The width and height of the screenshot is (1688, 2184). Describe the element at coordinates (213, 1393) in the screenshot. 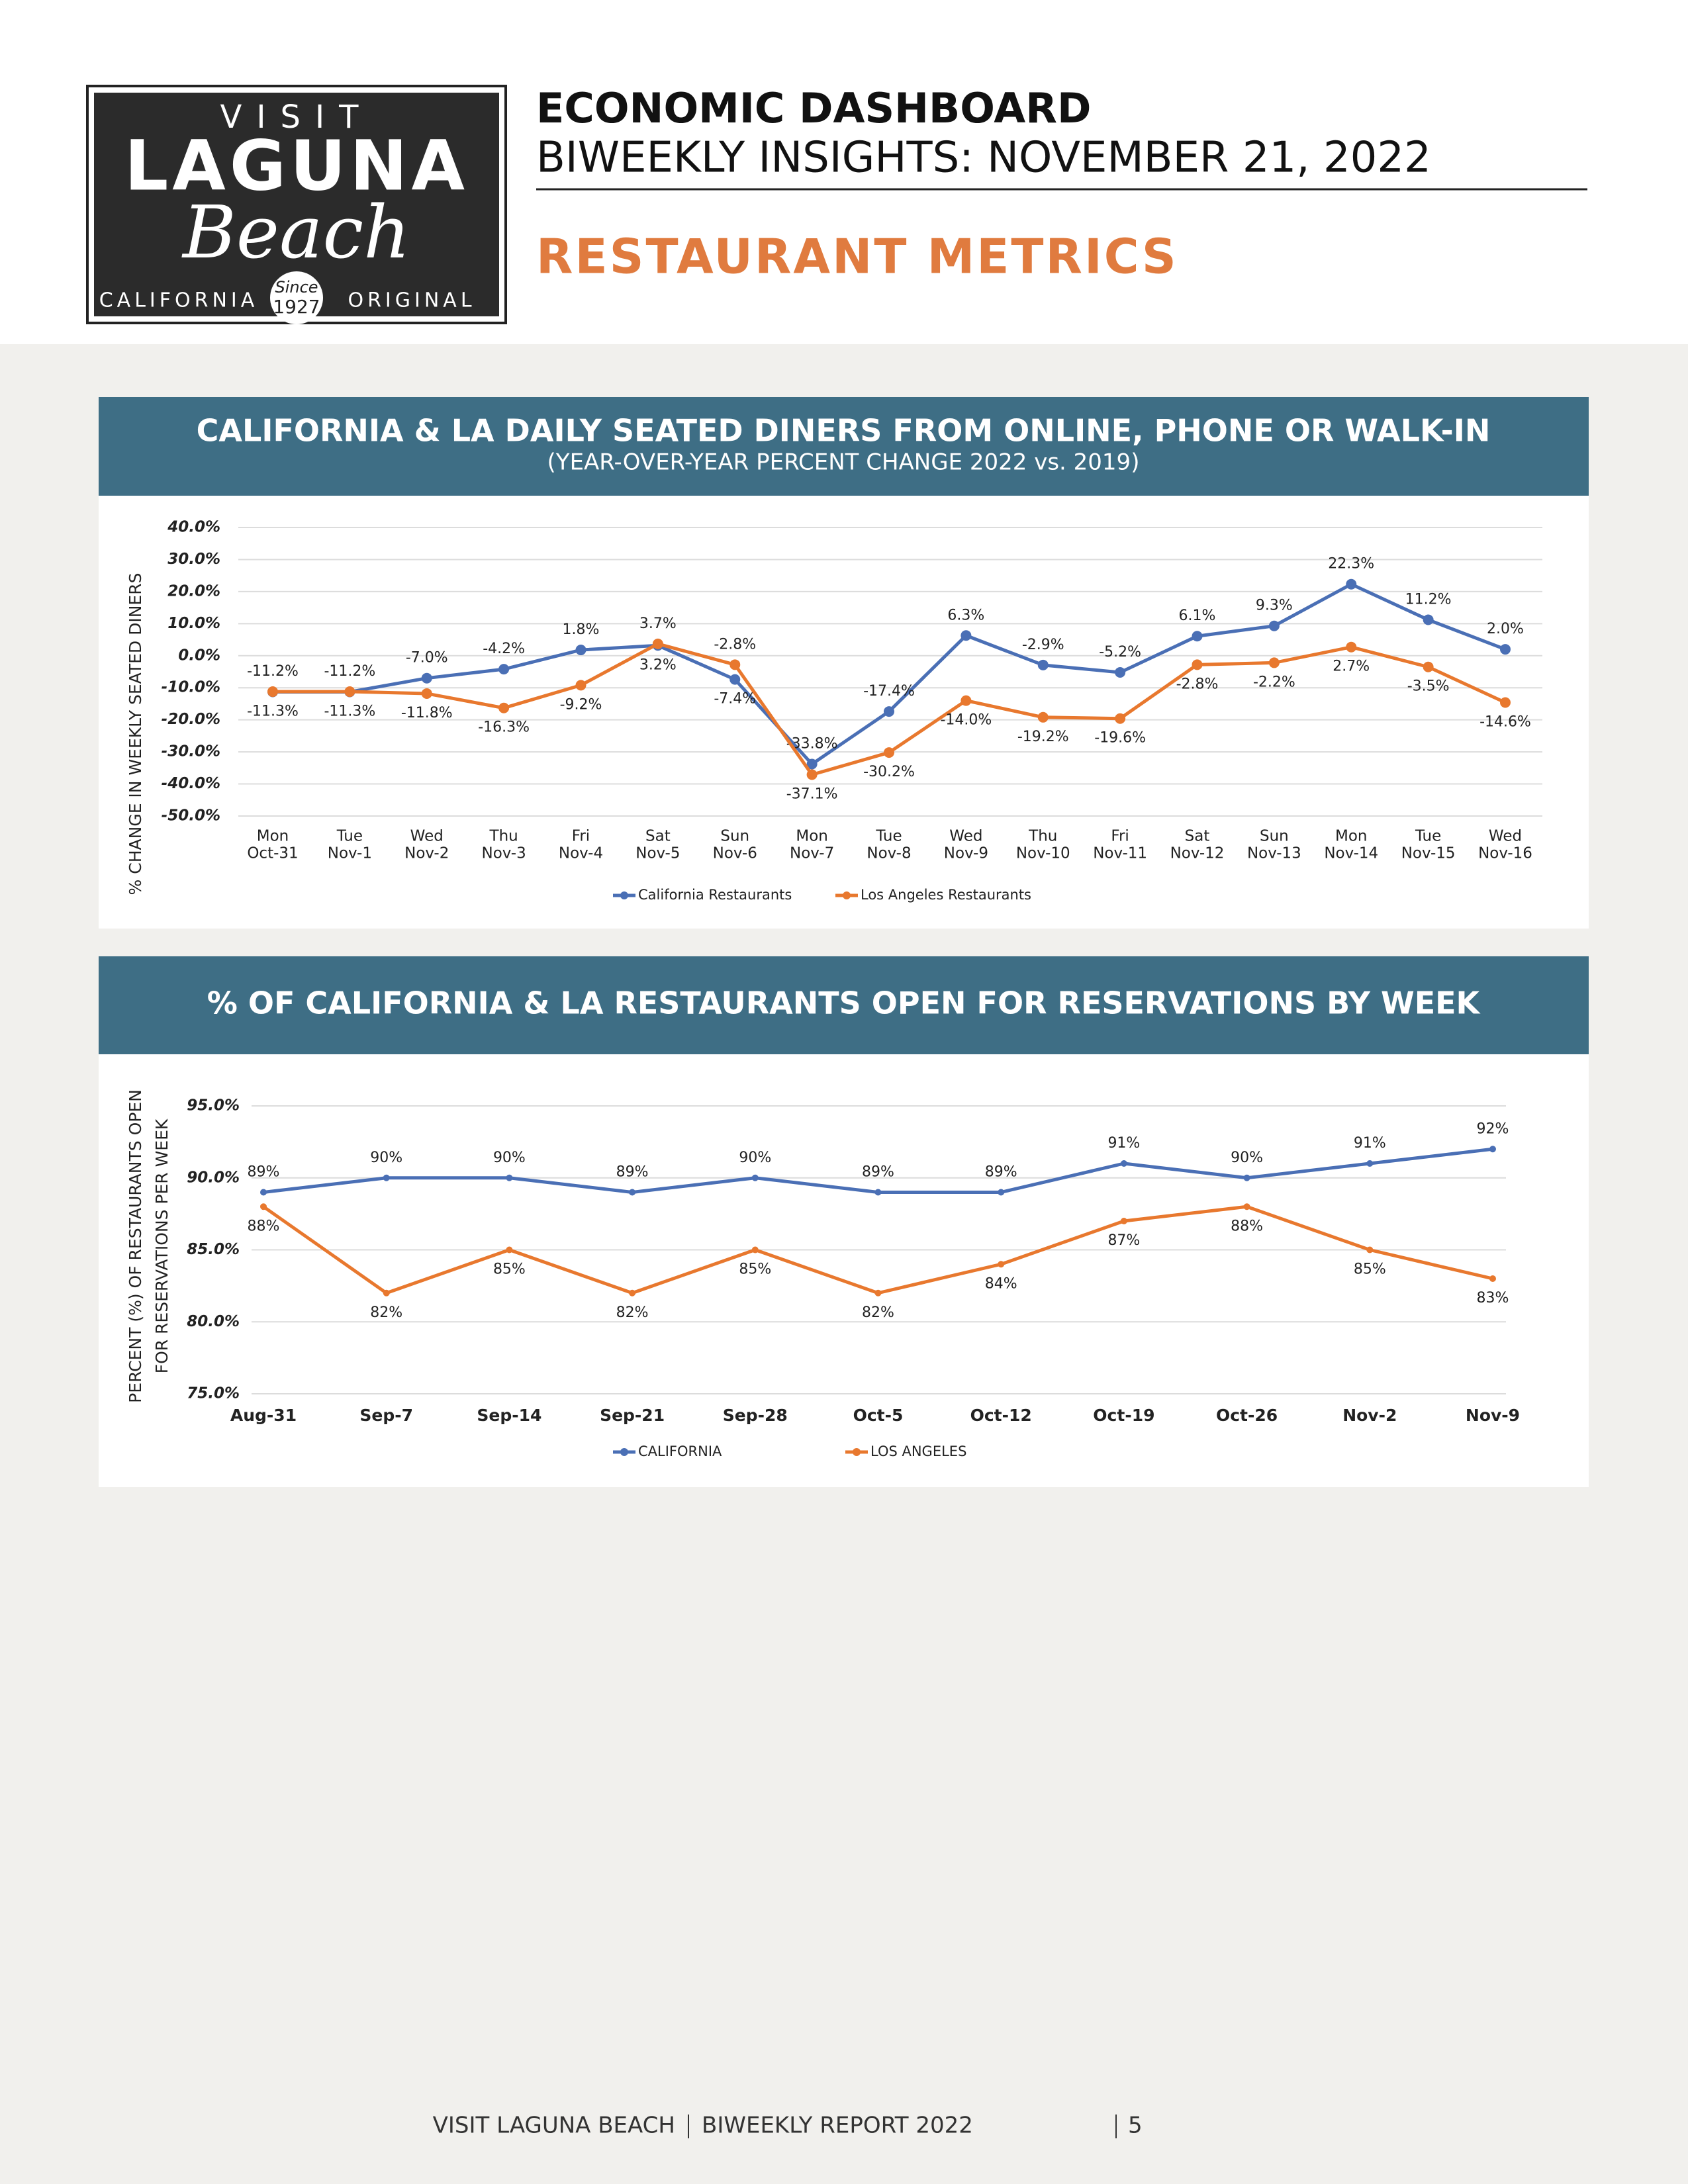

I see `y-tick-label: 75.0%` at that location.